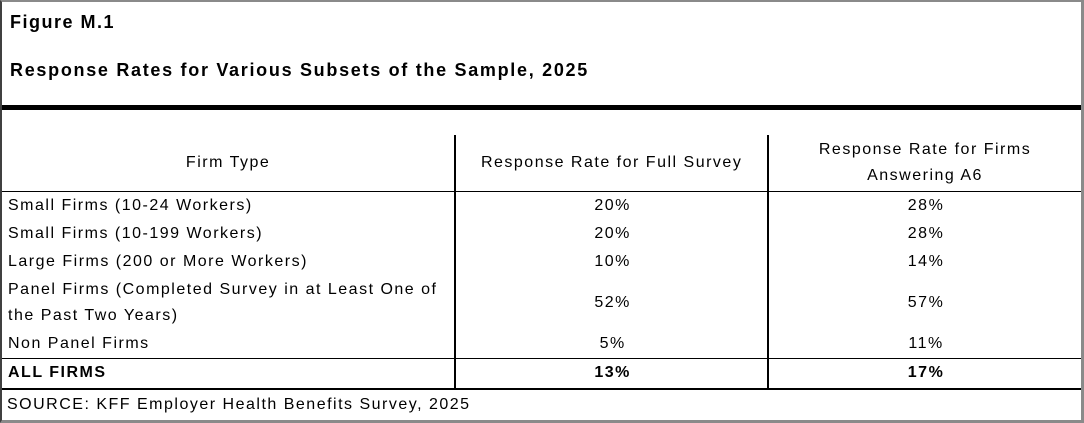 Image resolution: width=1084 pixels, height=423 pixels. What do you see at coordinates (229, 163) in the screenshot?
I see `column-header-firm-type: Firm Type` at bounding box center [229, 163].